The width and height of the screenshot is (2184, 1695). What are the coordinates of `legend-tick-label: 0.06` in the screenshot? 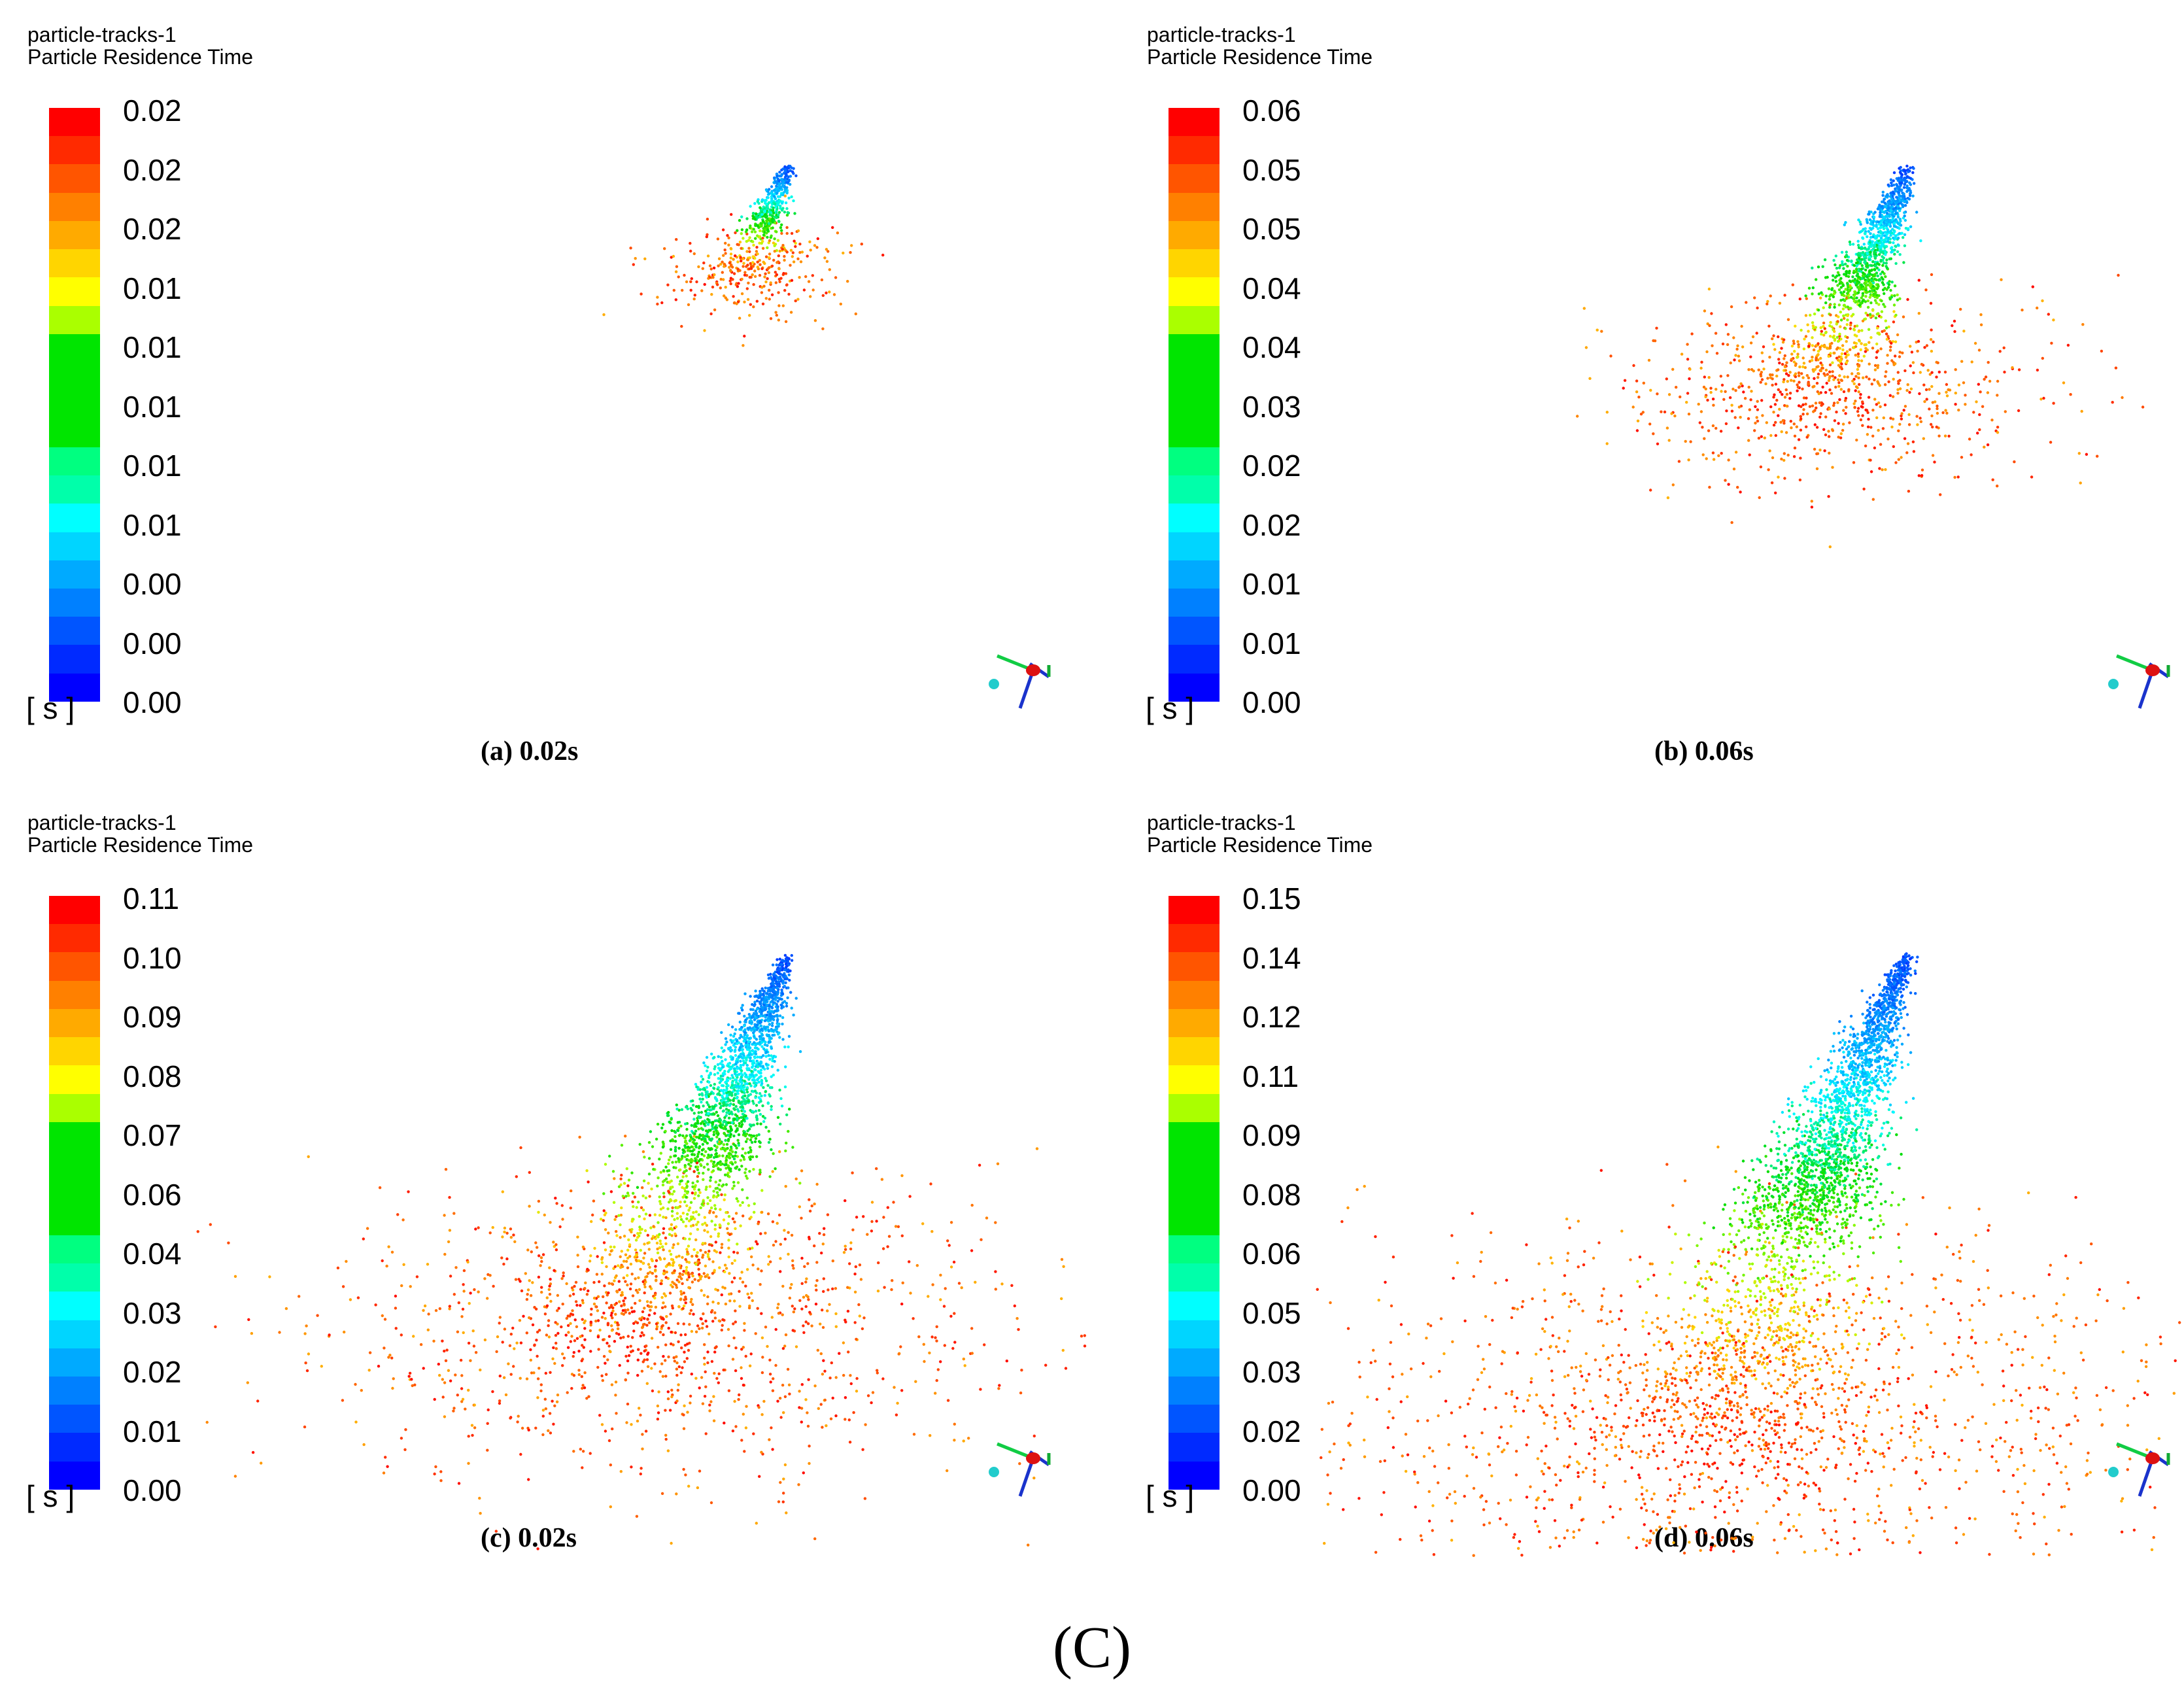 It's located at (1271, 1254).